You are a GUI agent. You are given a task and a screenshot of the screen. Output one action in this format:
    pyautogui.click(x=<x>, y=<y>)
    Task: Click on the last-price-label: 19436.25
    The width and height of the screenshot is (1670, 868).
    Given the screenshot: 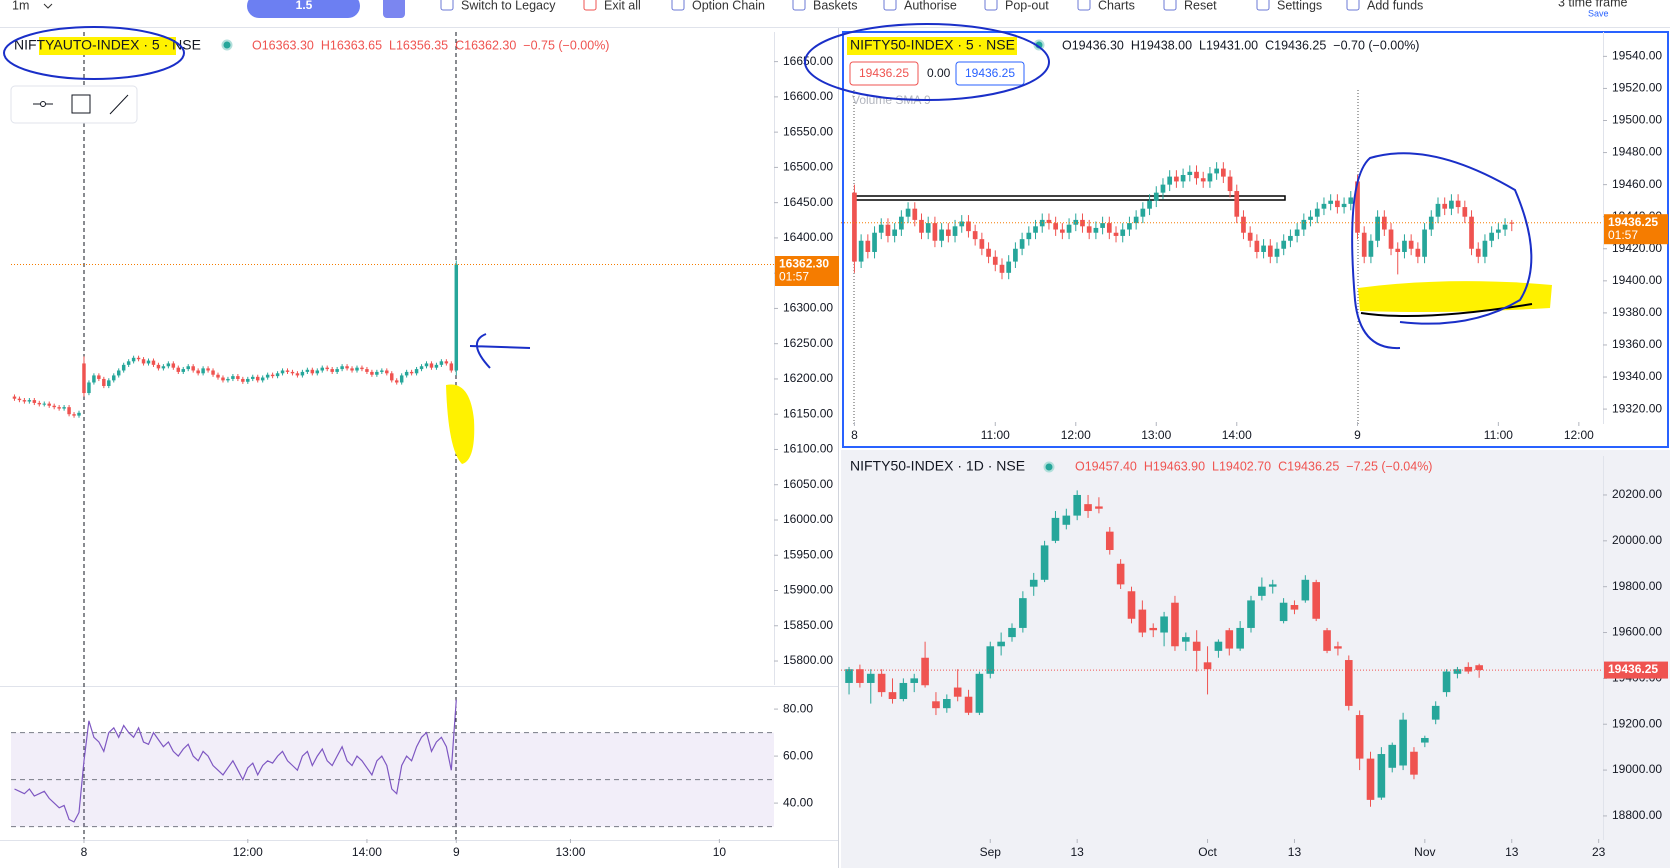 What is the action you would take?
    pyautogui.click(x=1633, y=222)
    